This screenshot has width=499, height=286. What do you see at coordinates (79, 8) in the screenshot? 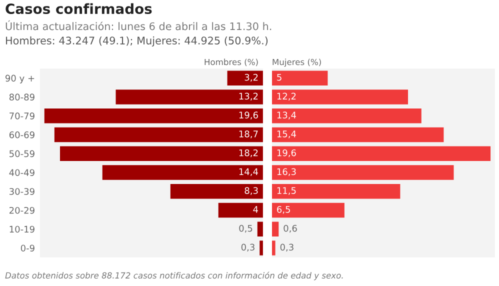
I see `chart-title: Casos confirmados` at bounding box center [79, 8].